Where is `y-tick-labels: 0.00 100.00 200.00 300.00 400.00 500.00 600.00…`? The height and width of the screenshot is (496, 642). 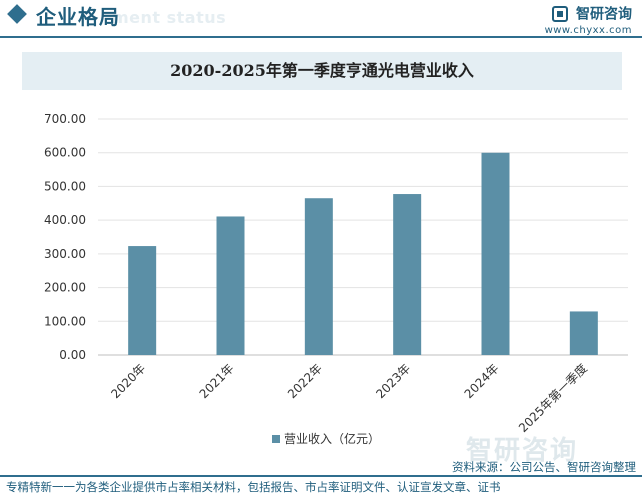
y-tick-labels: 0.00 100.00 200.00 300.00 400.00 500.00 600.00… is located at coordinates (65, 237).